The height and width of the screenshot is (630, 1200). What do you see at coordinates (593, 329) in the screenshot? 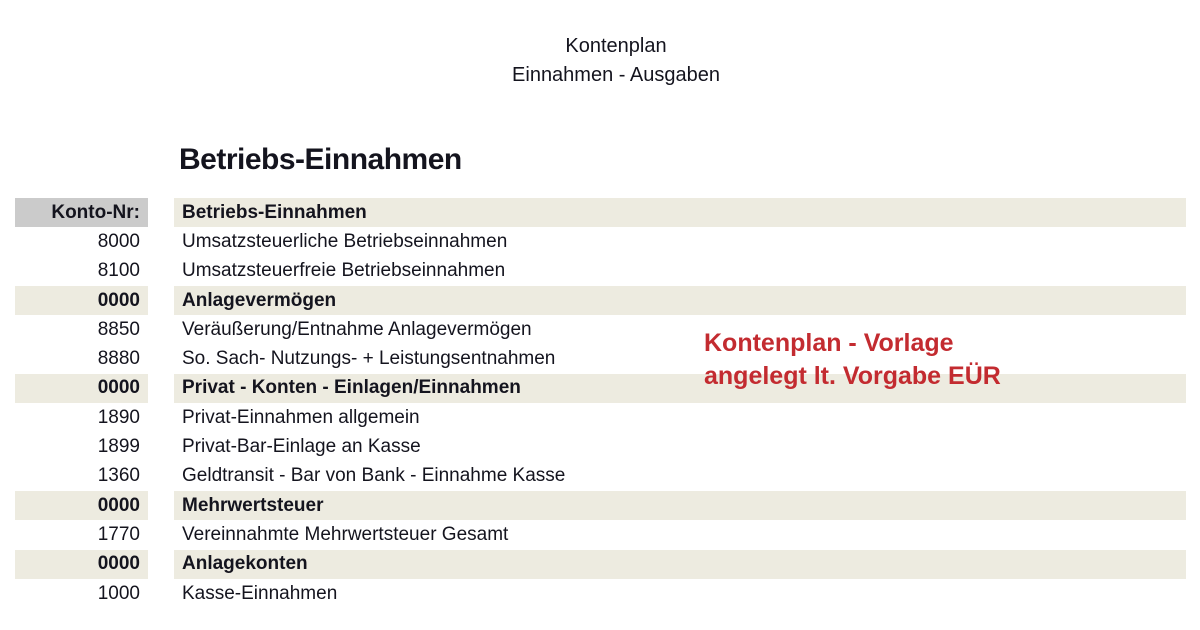
I see `table-row: 8850 Veräußerung/Entnahme Anlagevermögen` at bounding box center [593, 329].